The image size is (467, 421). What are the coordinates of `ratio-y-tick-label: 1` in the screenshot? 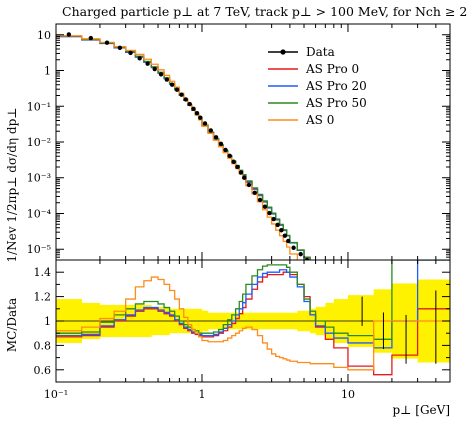 It's located at (47, 321).